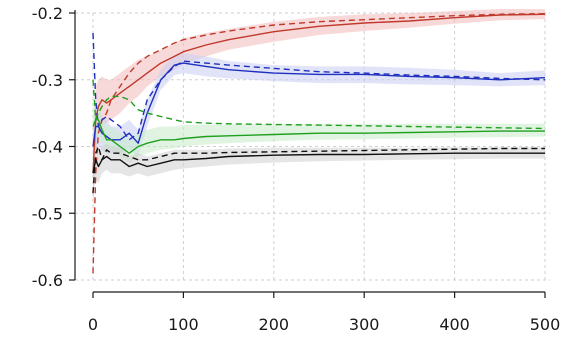 This screenshot has height=341, width=570. What do you see at coordinates (454, 324) in the screenshot?
I see `x-tick-label: 400` at bounding box center [454, 324].